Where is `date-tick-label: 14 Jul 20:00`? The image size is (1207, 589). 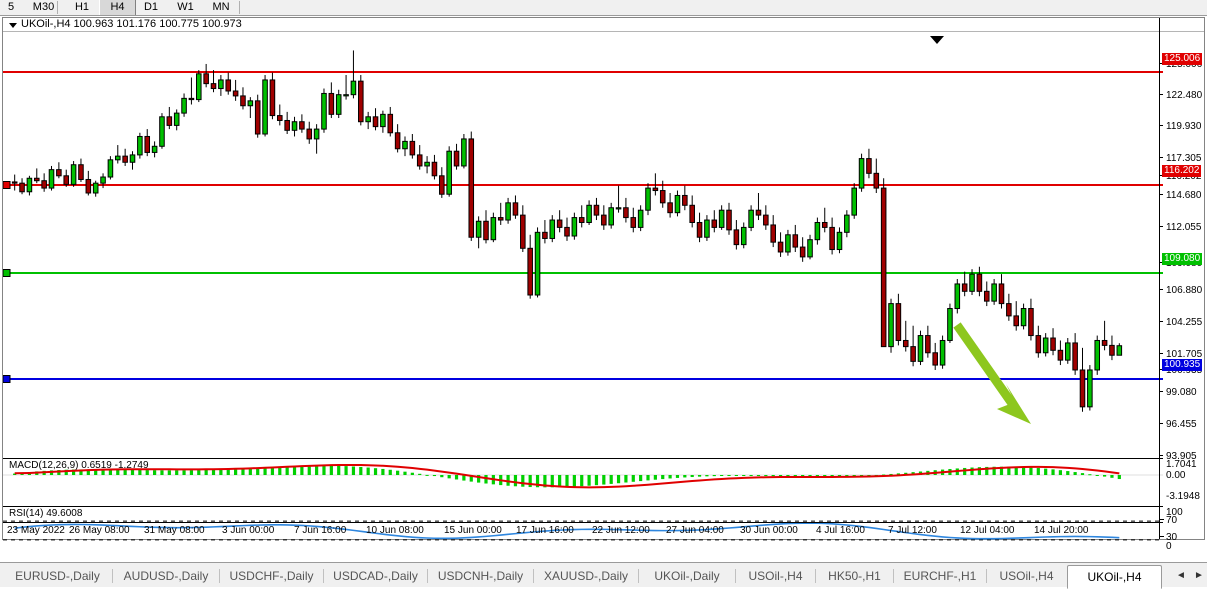
date-tick-label: 14 Jul 20:00 is located at coordinates (1061, 530).